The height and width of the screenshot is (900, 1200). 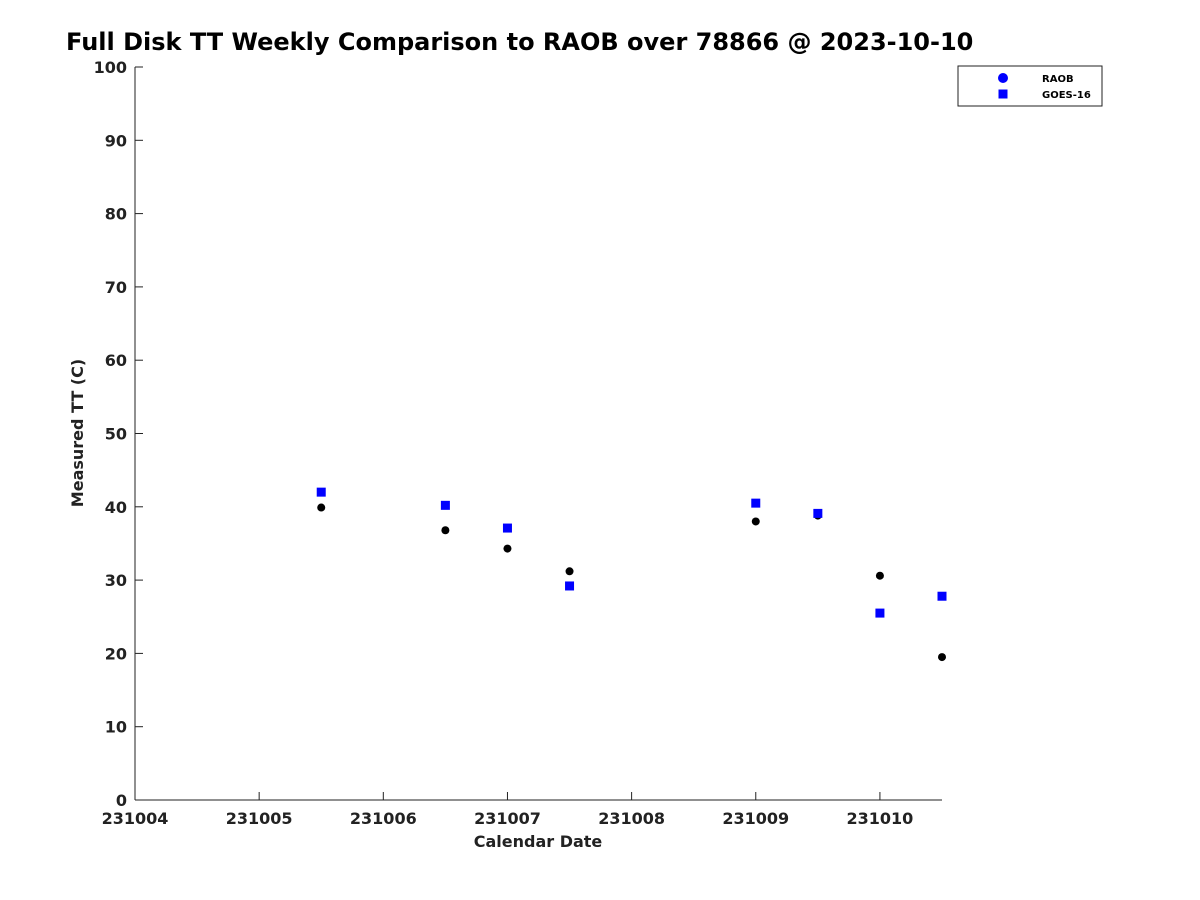 I want to click on x-tick-label: 231010, so click(x=880, y=818).